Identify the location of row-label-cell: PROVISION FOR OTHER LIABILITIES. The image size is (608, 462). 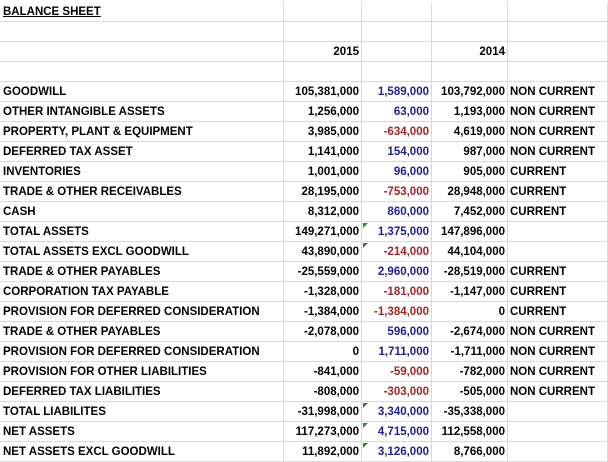
(142, 372).